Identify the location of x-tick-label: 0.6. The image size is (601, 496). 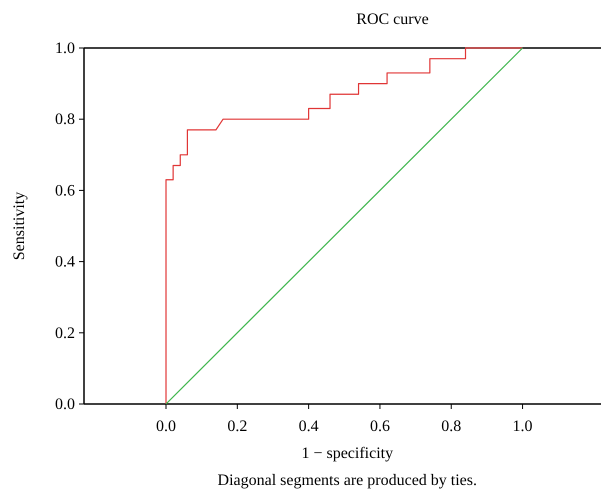
(380, 426).